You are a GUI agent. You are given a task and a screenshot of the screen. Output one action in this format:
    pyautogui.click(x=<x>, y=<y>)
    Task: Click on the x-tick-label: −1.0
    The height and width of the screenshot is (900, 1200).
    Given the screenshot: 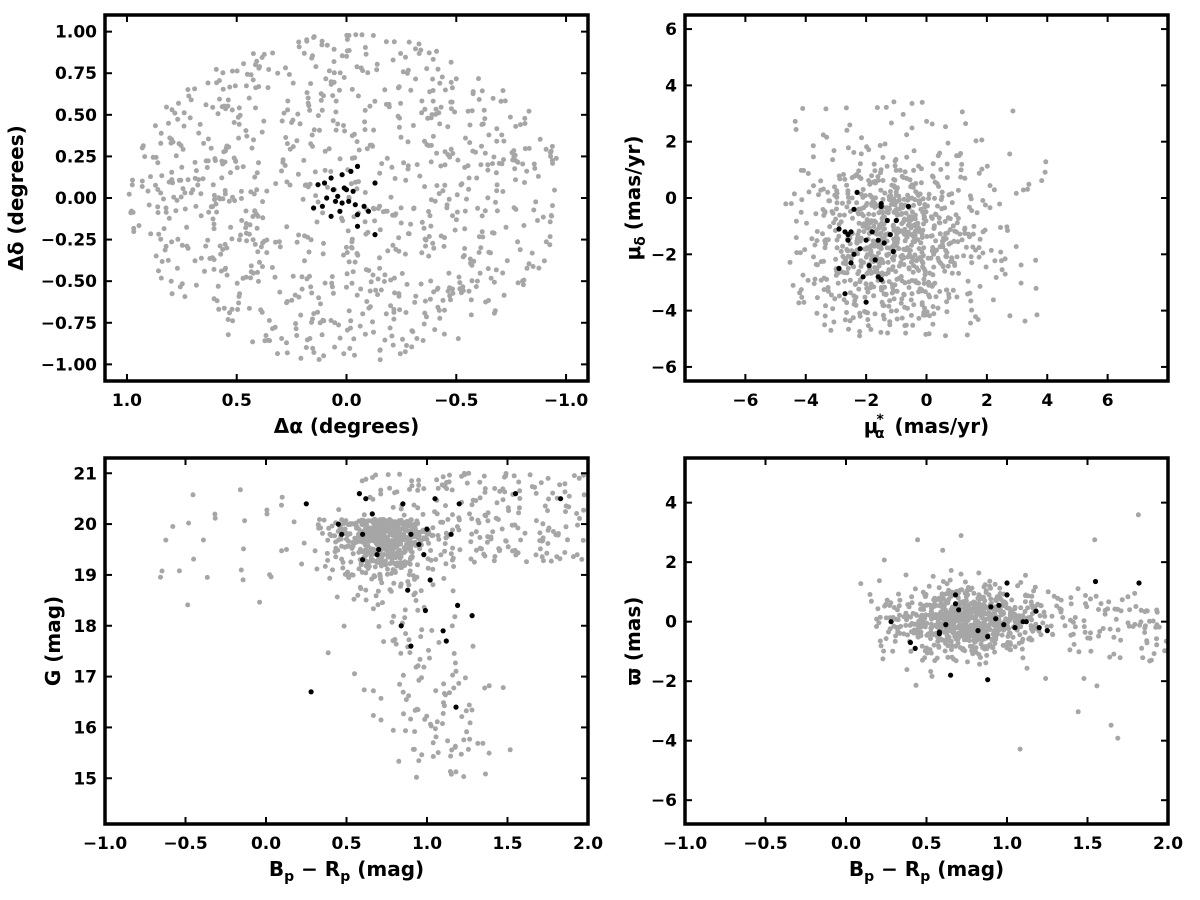 What is the action you would take?
    pyautogui.click(x=685, y=844)
    